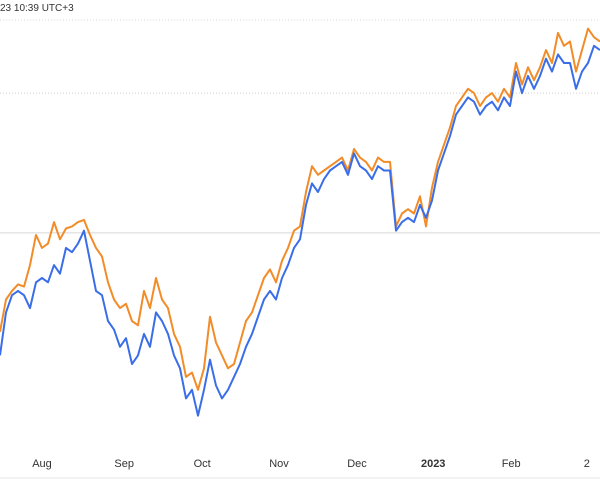 This screenshot has height=503, width=600. I want to click on chart-timestamp: 23 10:39 UTC+3, so click(37, 8).